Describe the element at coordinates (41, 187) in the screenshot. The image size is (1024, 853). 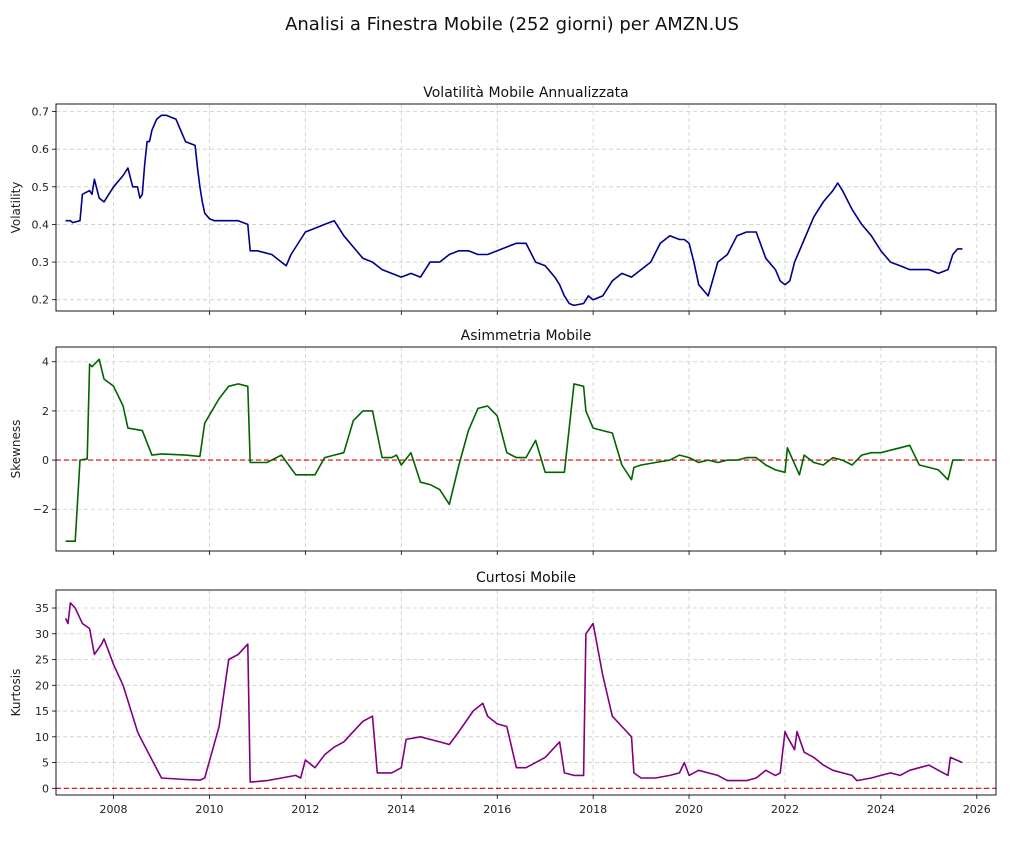
I see `y-tick-label: 0.5` at that location.